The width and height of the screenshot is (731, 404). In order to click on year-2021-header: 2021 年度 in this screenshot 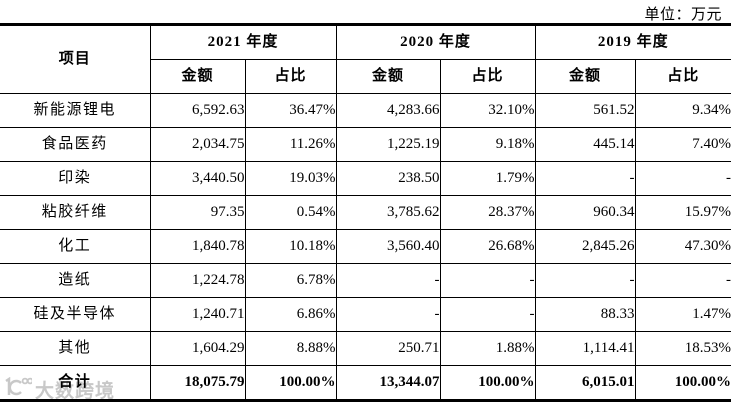, I will do `click(243, 42)`.